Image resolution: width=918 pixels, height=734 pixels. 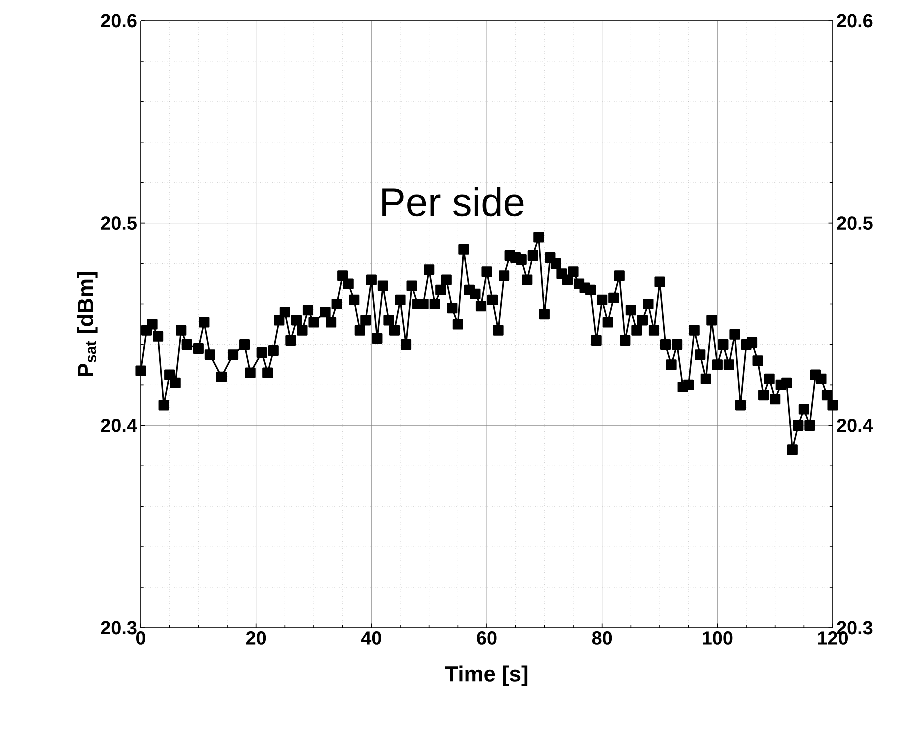 What do you see at coordinates (119, 21) in the screenshot?
I see `y-tick-label: 20.6` at bounding box center [119, 21].